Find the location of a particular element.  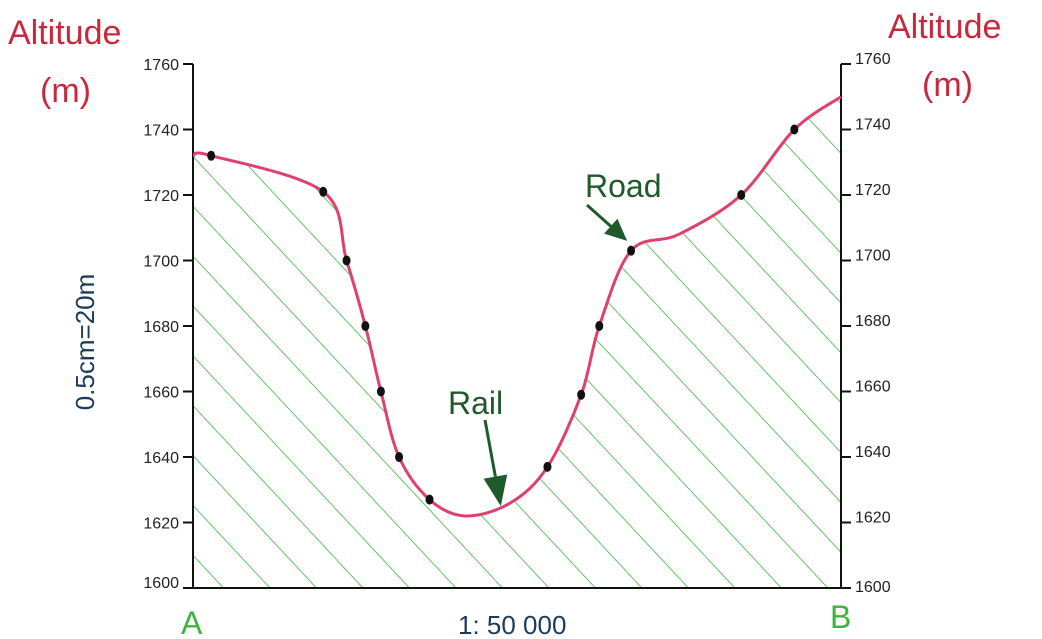

road-arrow is located at coordinates (607, 222).